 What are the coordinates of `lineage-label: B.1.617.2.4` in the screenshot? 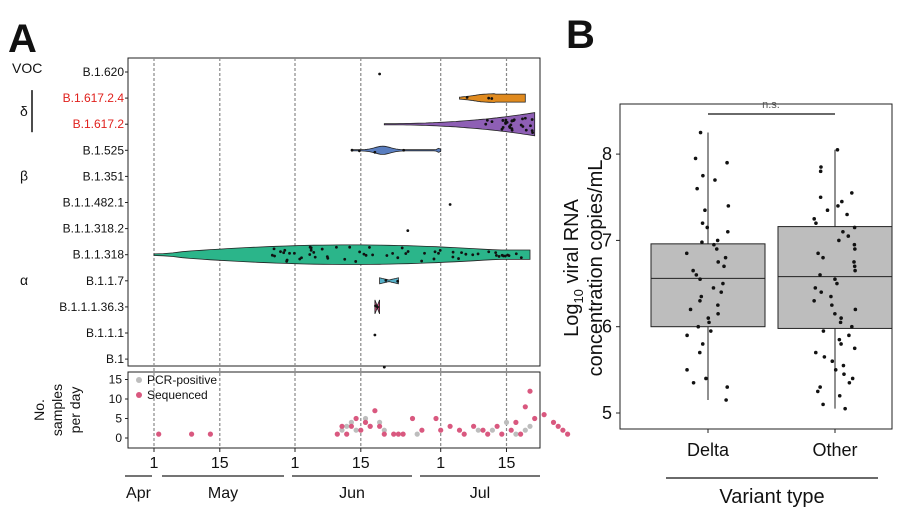 It's located at (94, 98).